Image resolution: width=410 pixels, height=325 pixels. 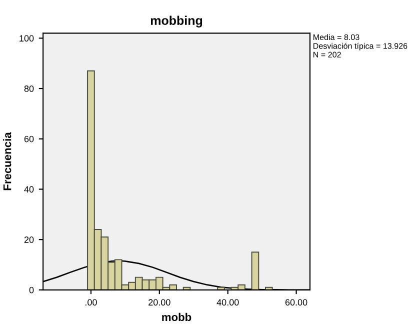 I want to click on y-tick-label: 60, so click(x=29, y=139).